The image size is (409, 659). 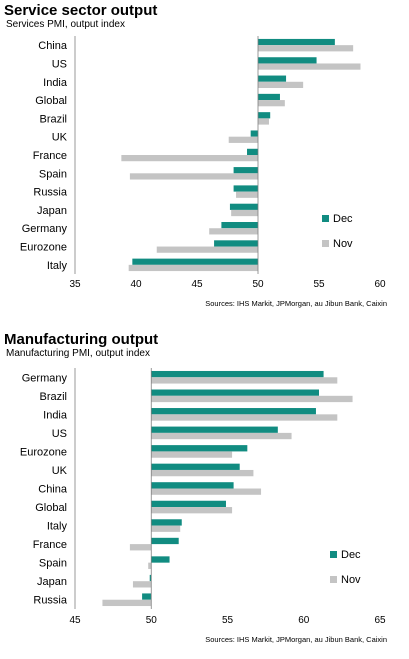 I want to click on chart2-subtitle: Manufacturing PMI, output index, so click(x=78, y=353).